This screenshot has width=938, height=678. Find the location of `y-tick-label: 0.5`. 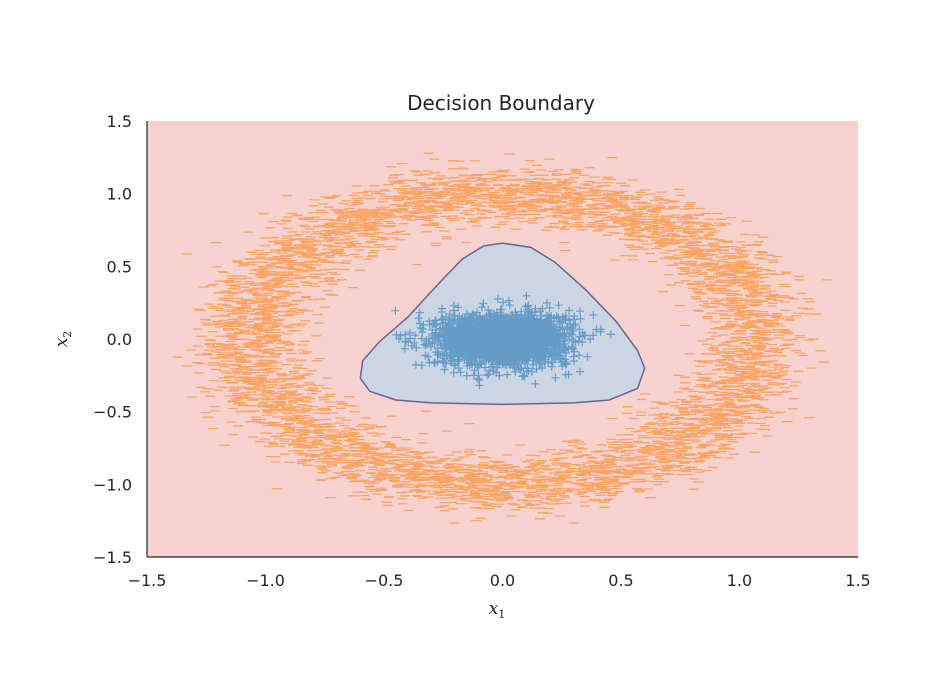

y-tick-label: 0.5 is located at coordinates (119, 266).